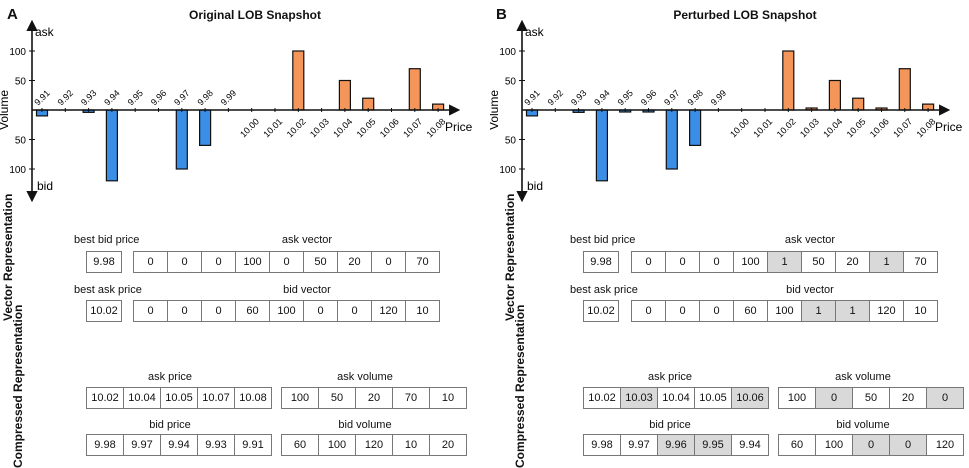 The image size is (969, 468). I want to click on bid-vector-label: bid vector, so click(810, 290).